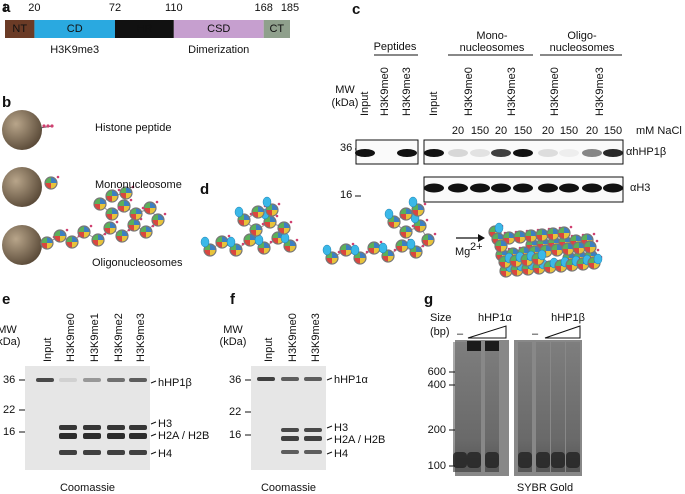 Image resolution: width=685 pixels, height=494 pixels. Describe the element at coordinates (205, 242) in the screenshot. I see `hp1` at that location.